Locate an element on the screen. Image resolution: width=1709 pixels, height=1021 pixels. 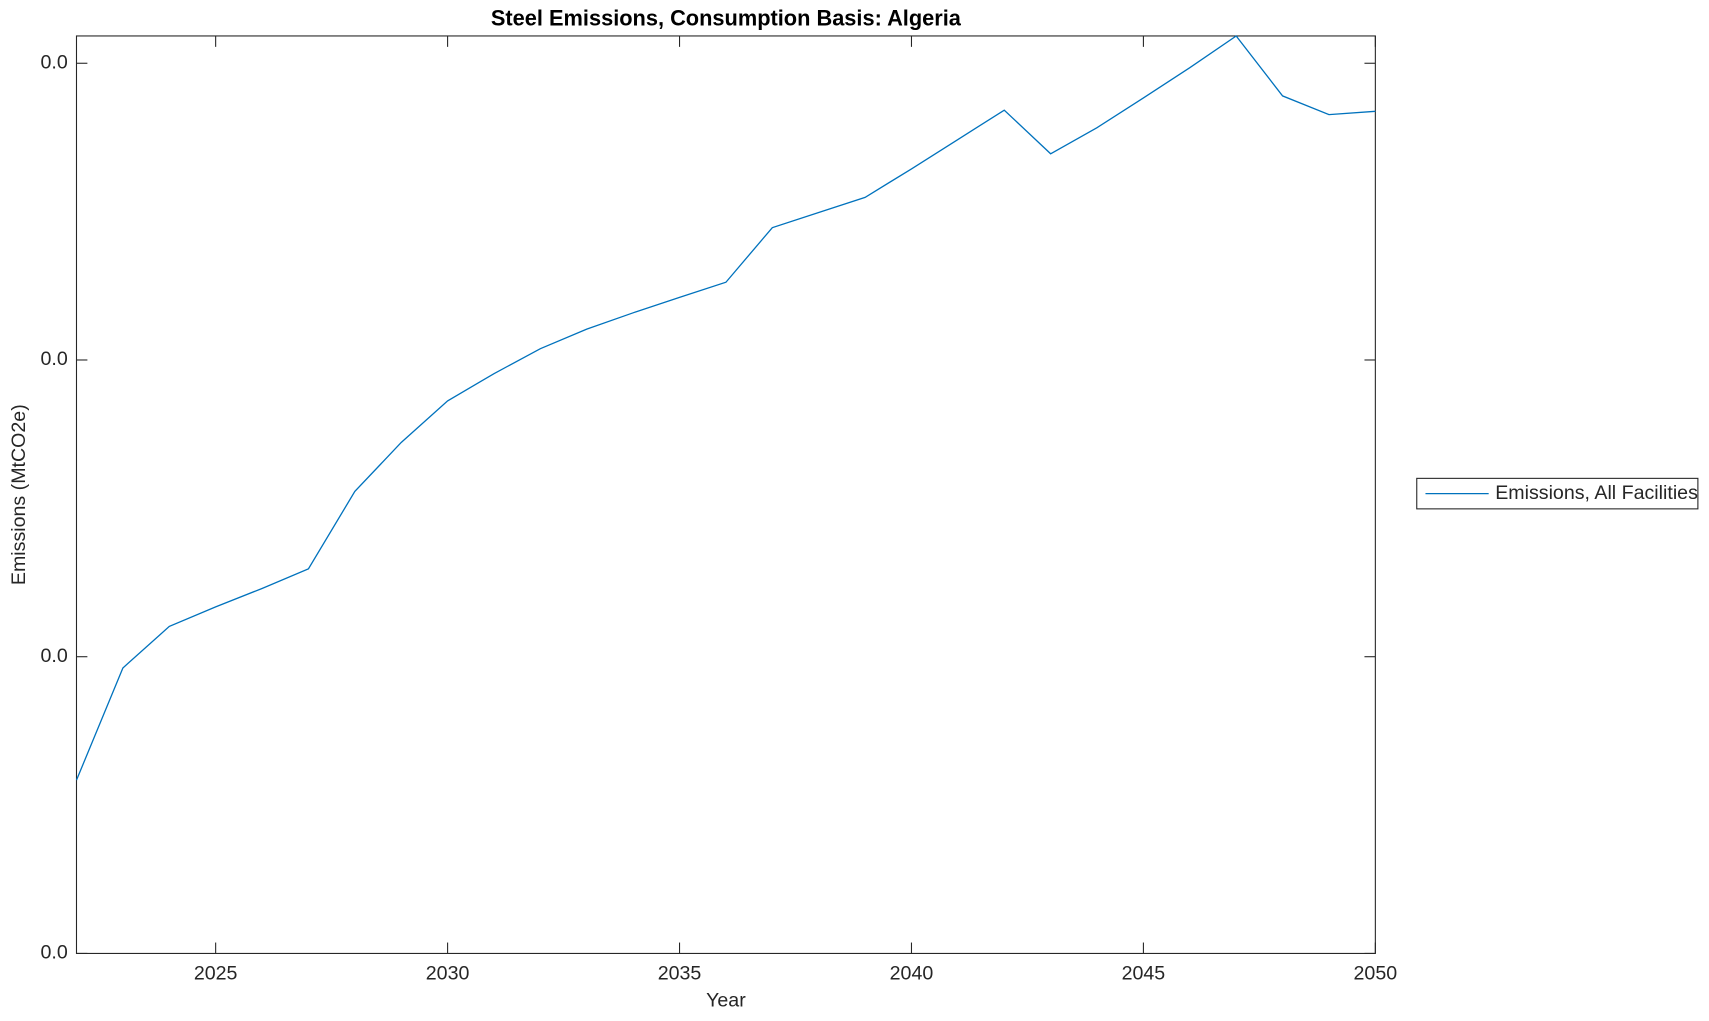
x-tick-label: 2030 is located at coordinates (448, 973).